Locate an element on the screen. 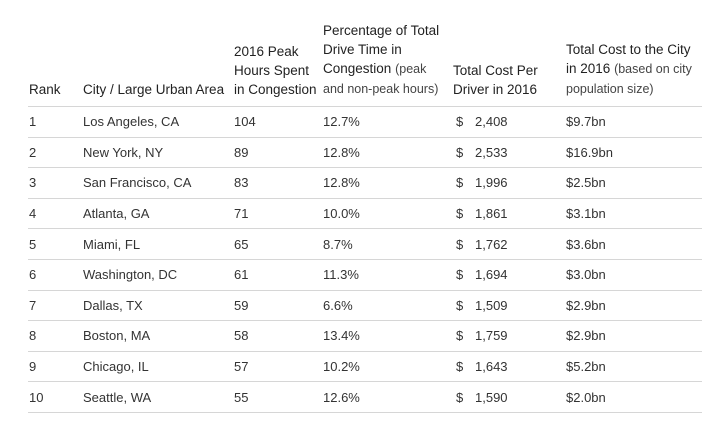 This screenshot has height=426, width=720. cost-driver-cell: 1,643 is located at coordinates (491, 367).